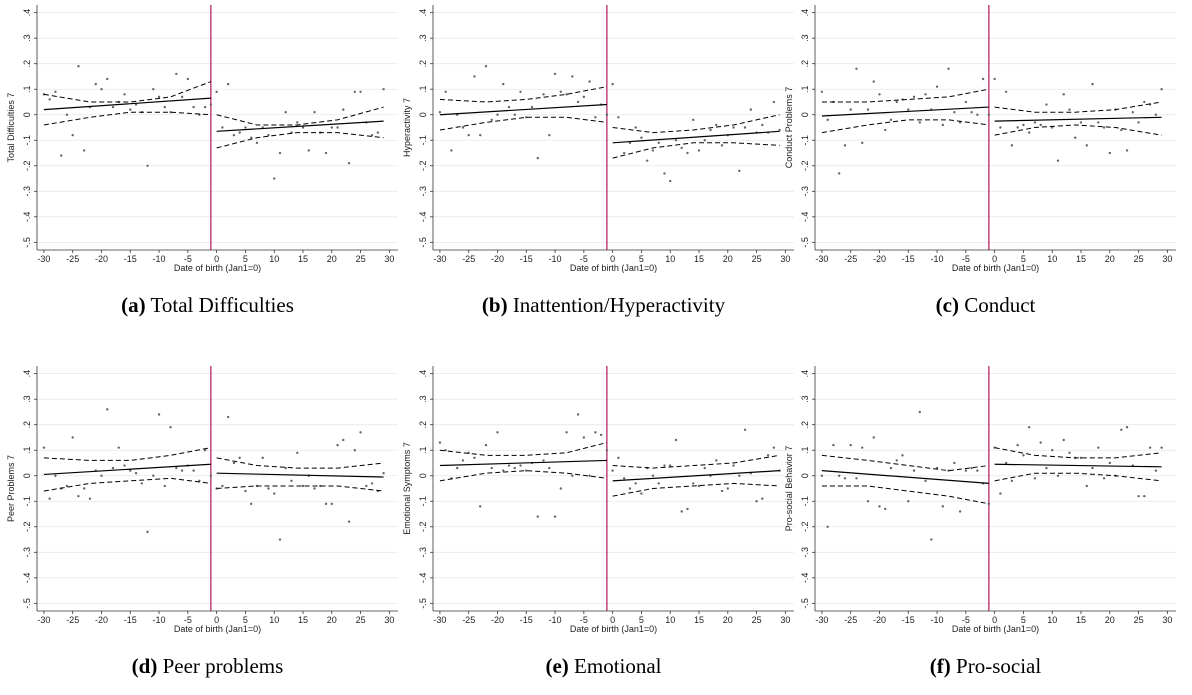 The height and width of the screenshot is (695, 1192). I want to click on caption-text: Inattention/Hyperactivity, so click(619, 305).